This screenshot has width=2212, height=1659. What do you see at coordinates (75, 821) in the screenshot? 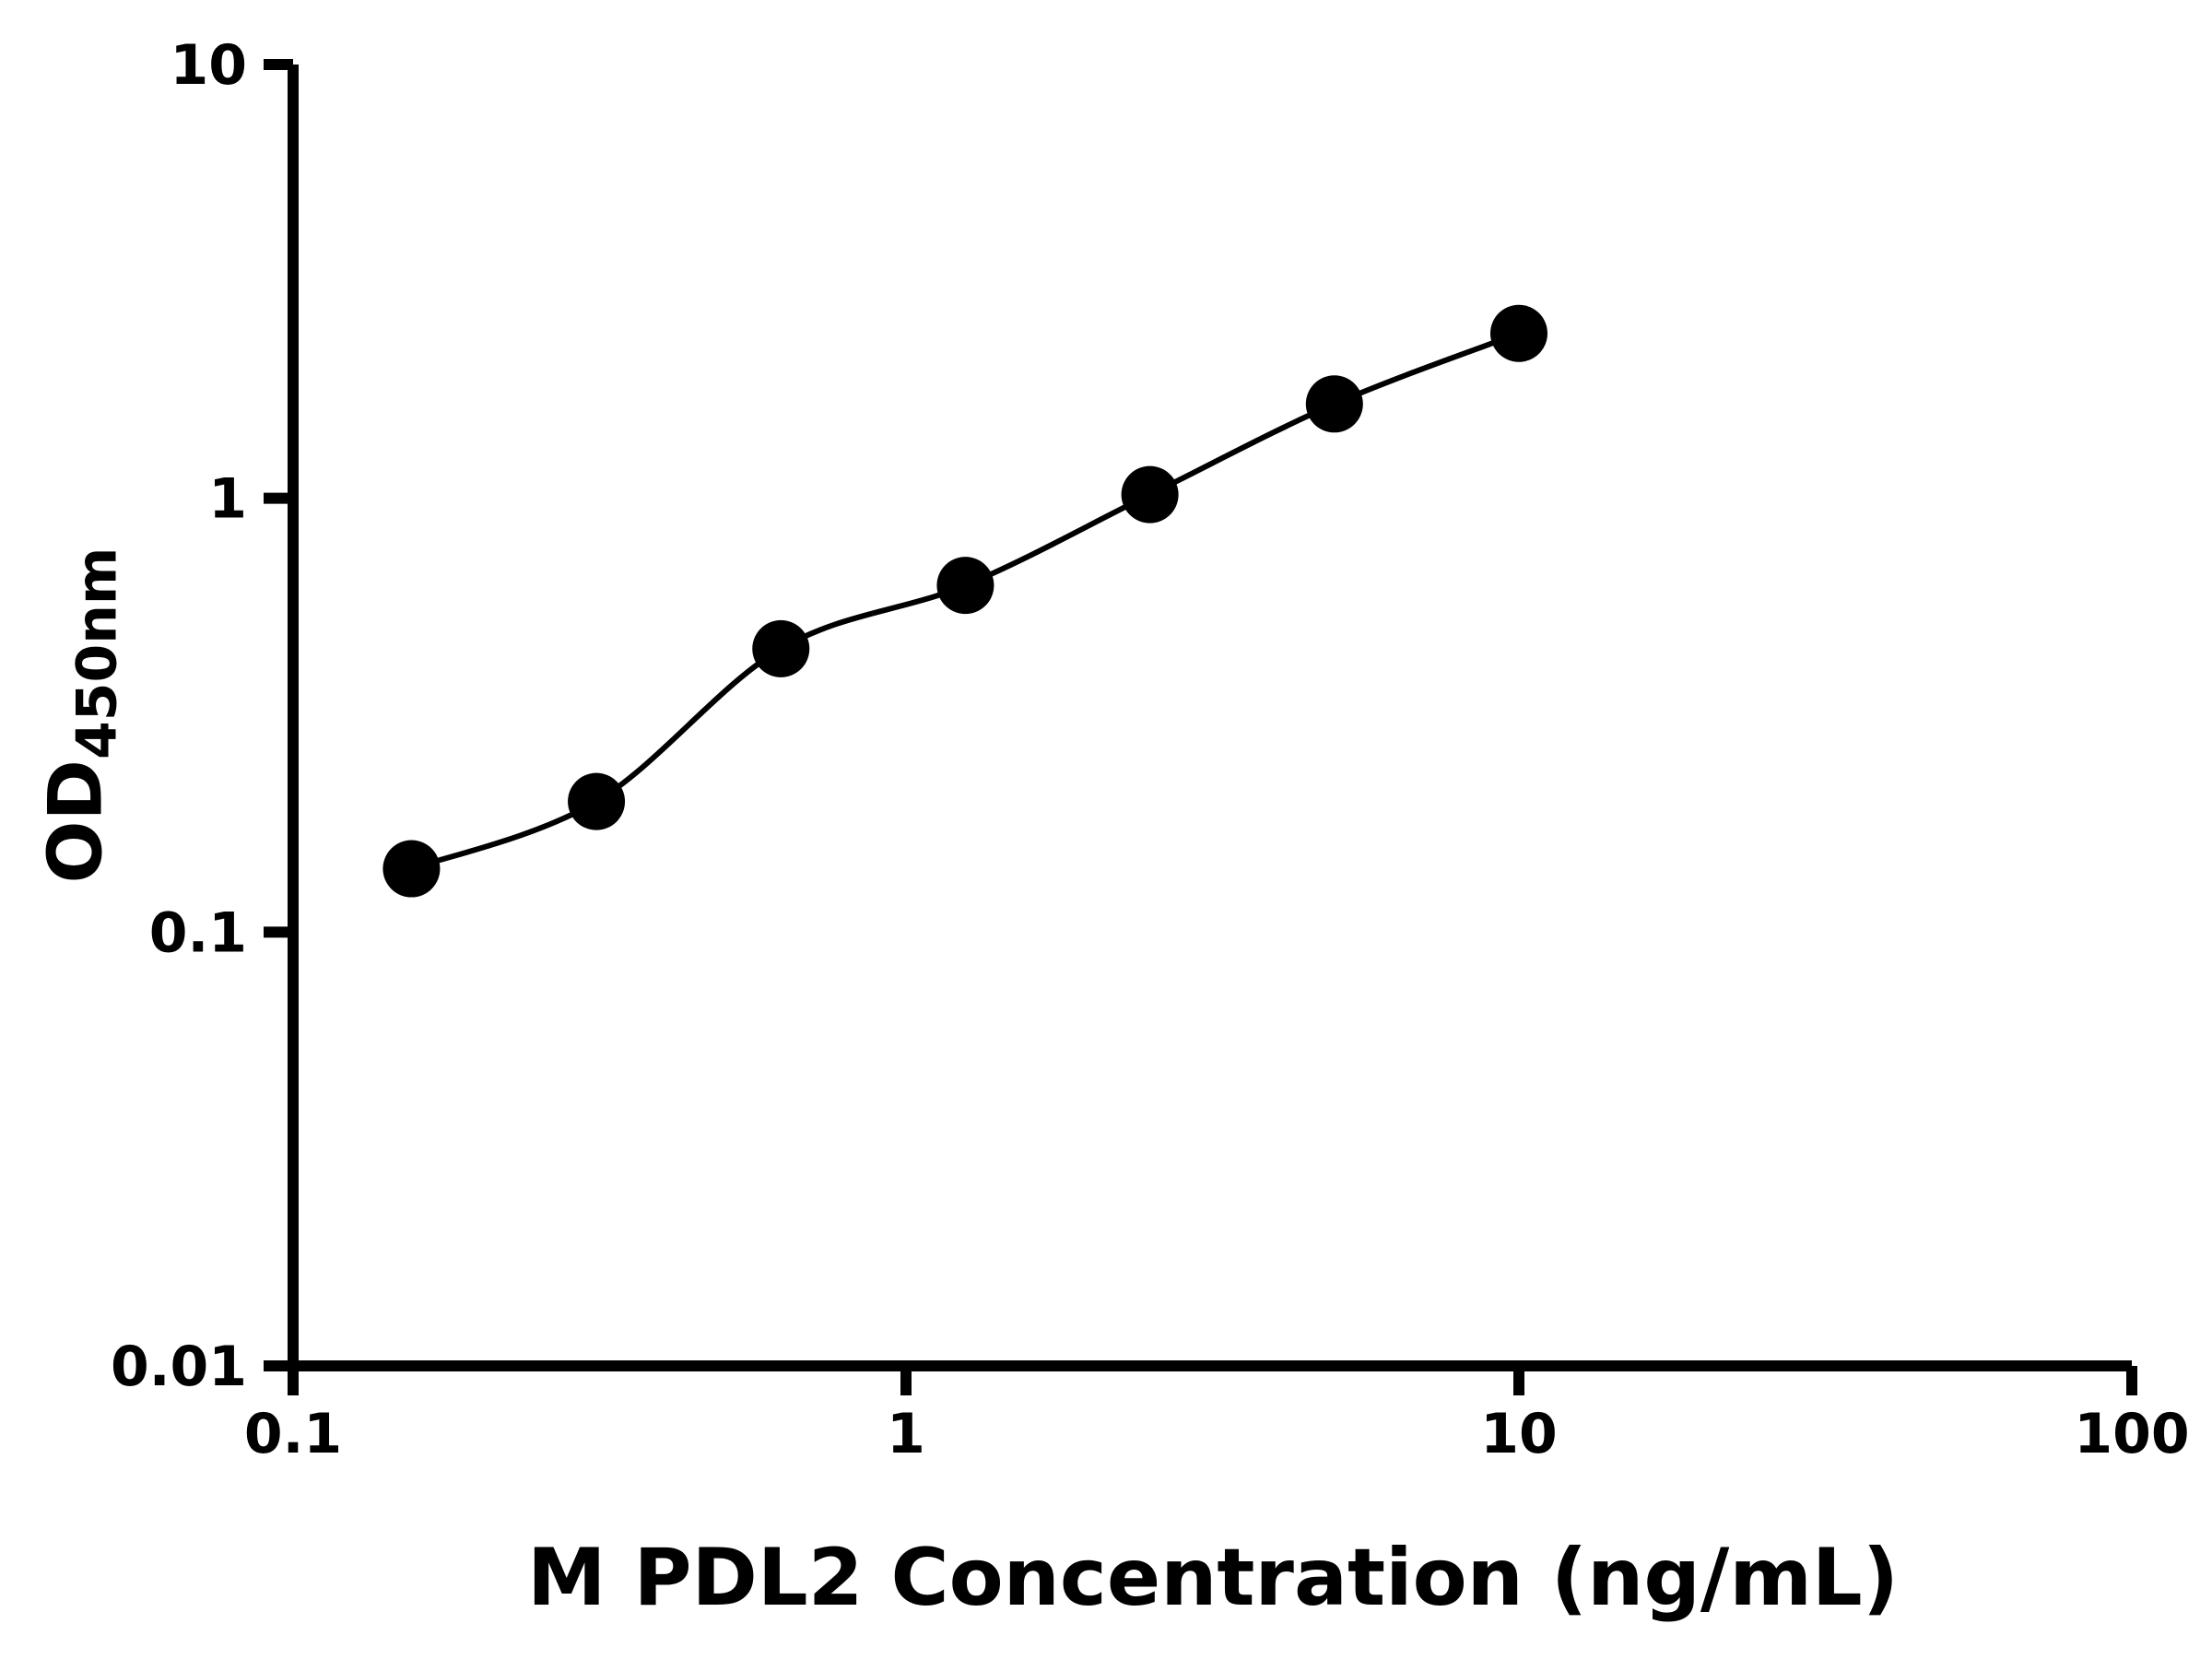
I see `y-axis-title-main: OD` at bounding box center [75, 821].